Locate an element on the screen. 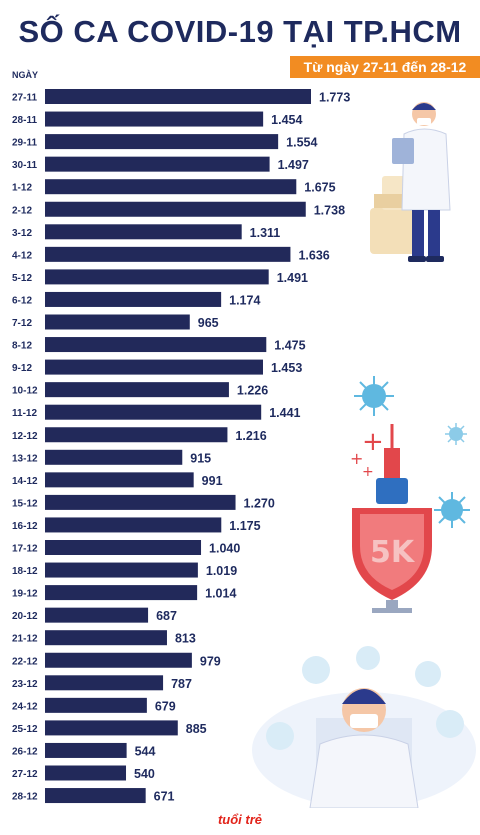 The image size is (480, 835). category-label: 8-12 is located at coordinates (22, 346).